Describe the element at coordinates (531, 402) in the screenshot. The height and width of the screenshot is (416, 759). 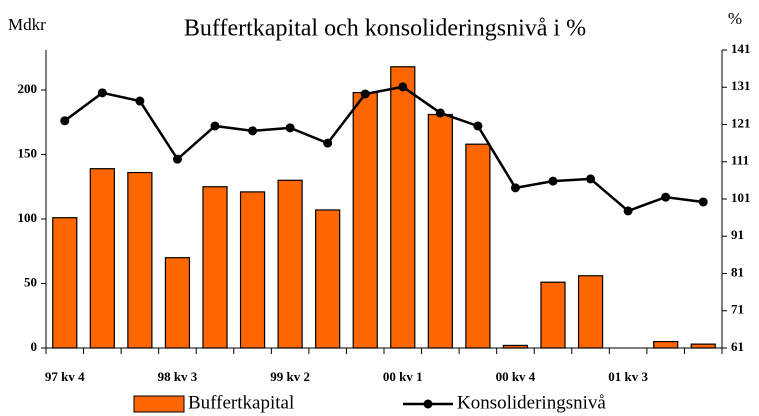
I see `legend-label: Konsolideringsnivå` at that location.